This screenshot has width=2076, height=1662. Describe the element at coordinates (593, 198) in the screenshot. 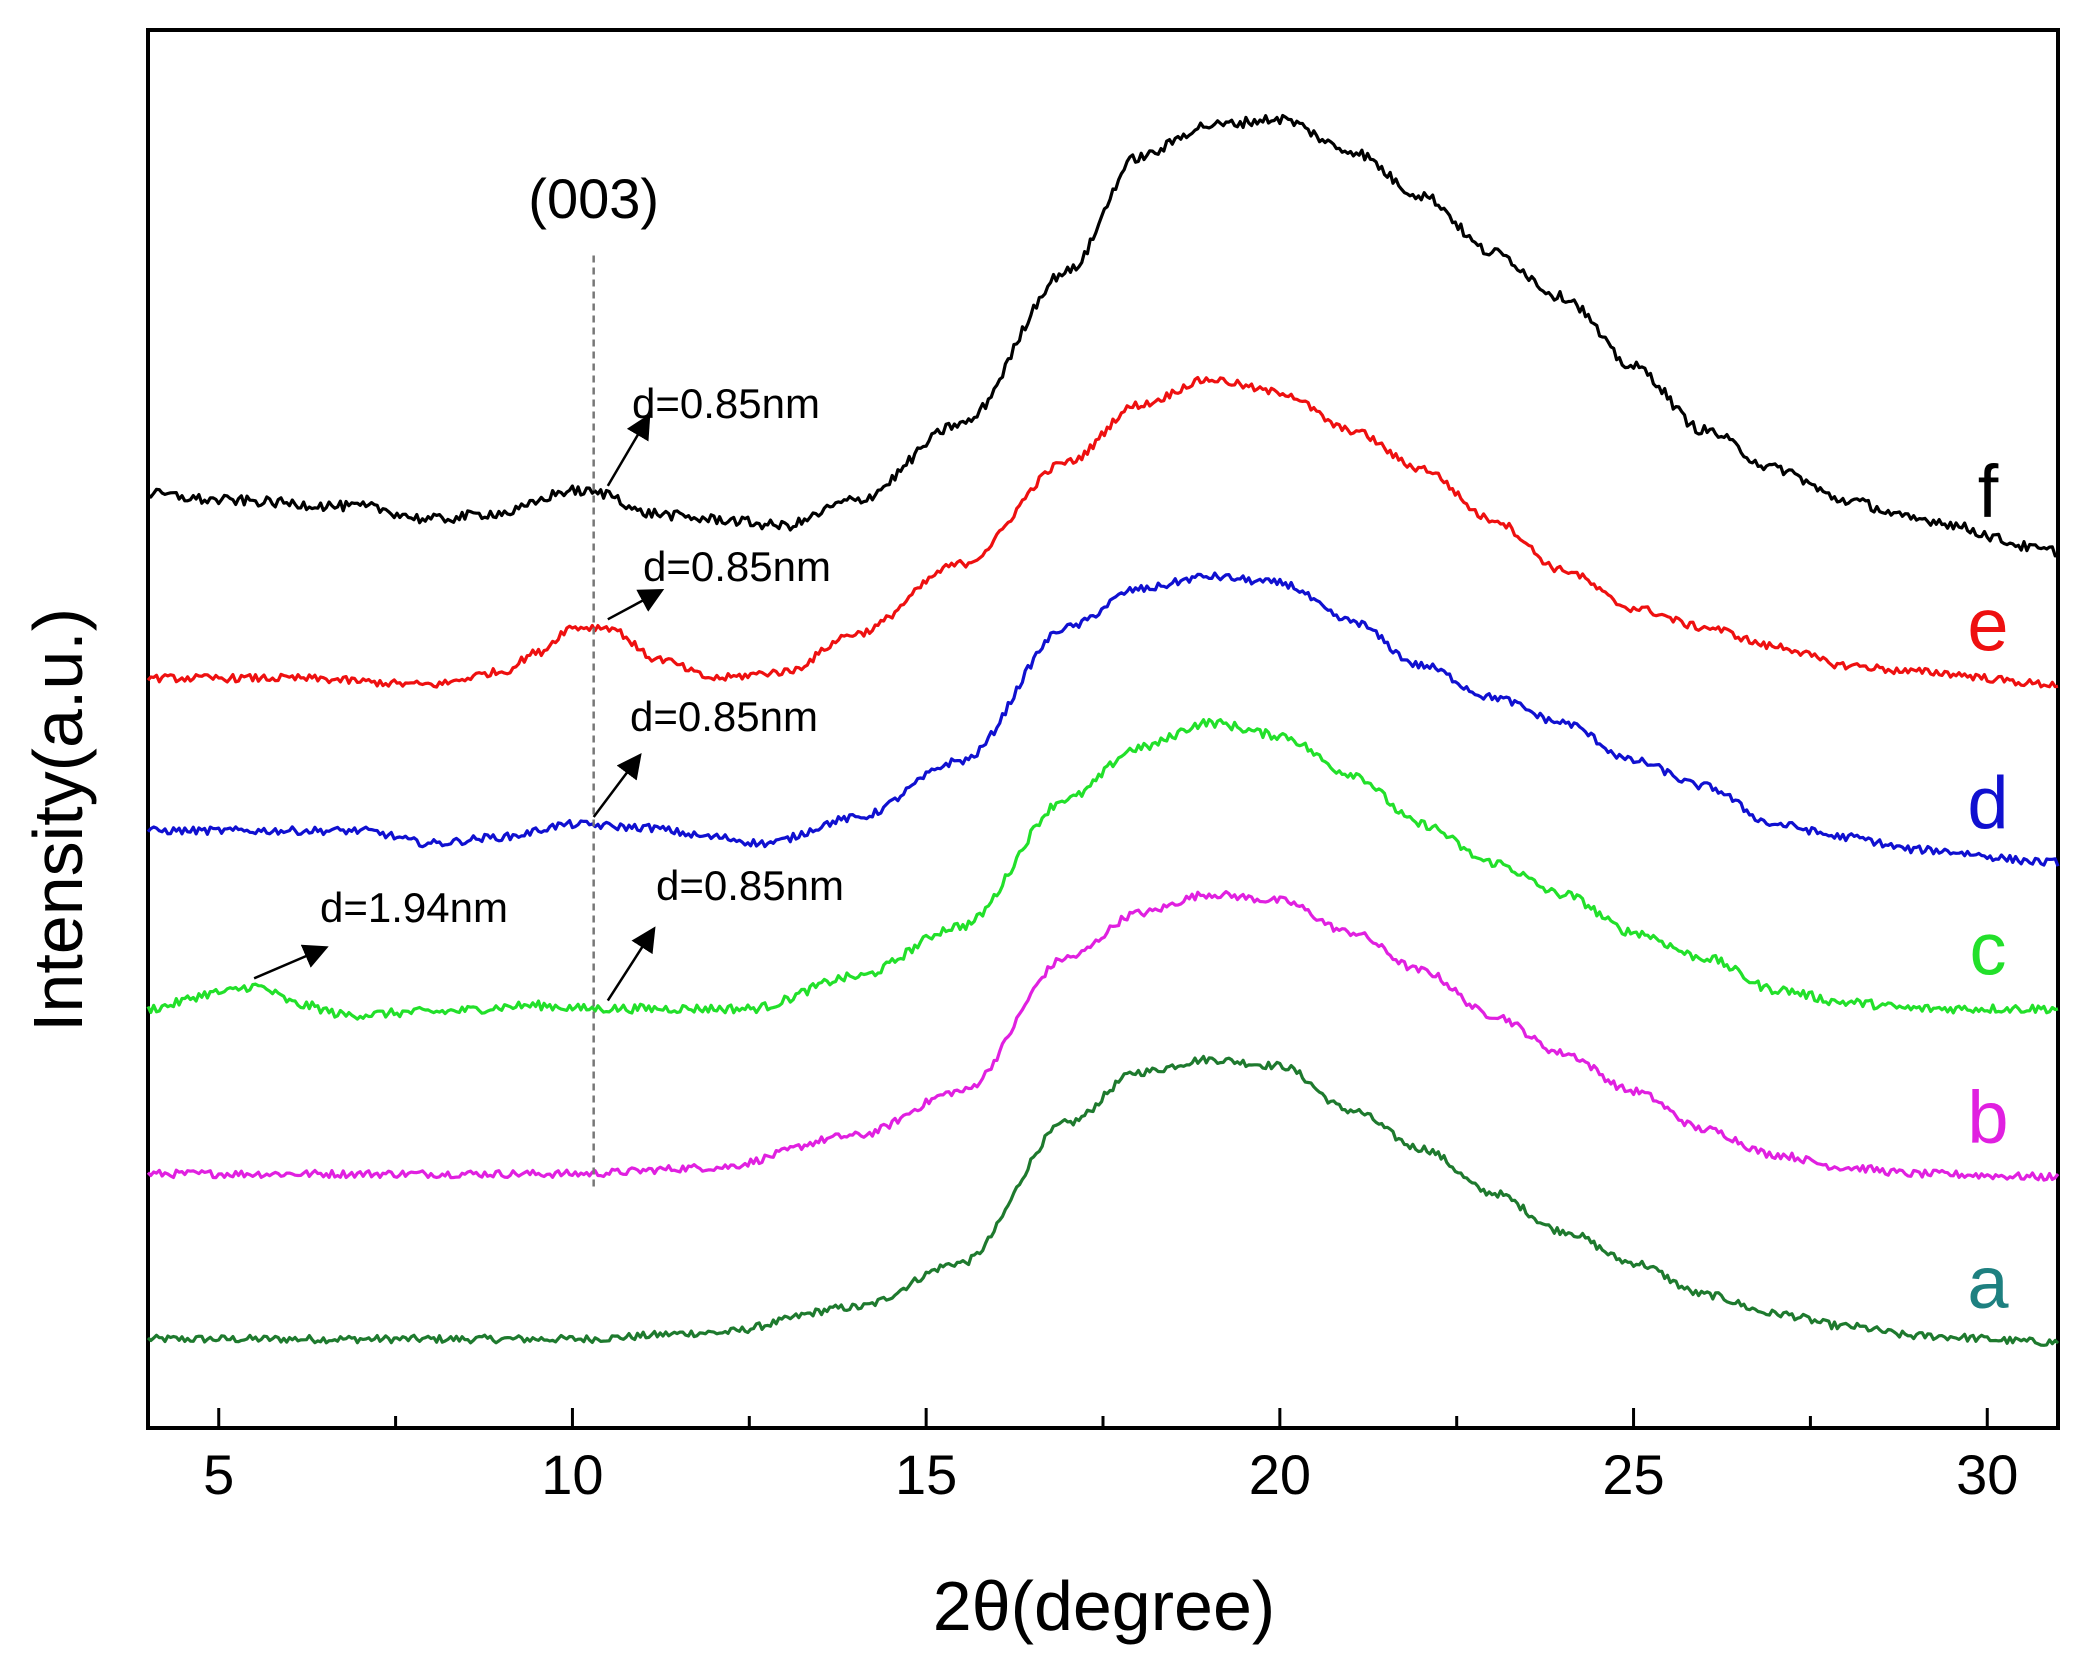

I see `reference-line-label: (003)` at that location.